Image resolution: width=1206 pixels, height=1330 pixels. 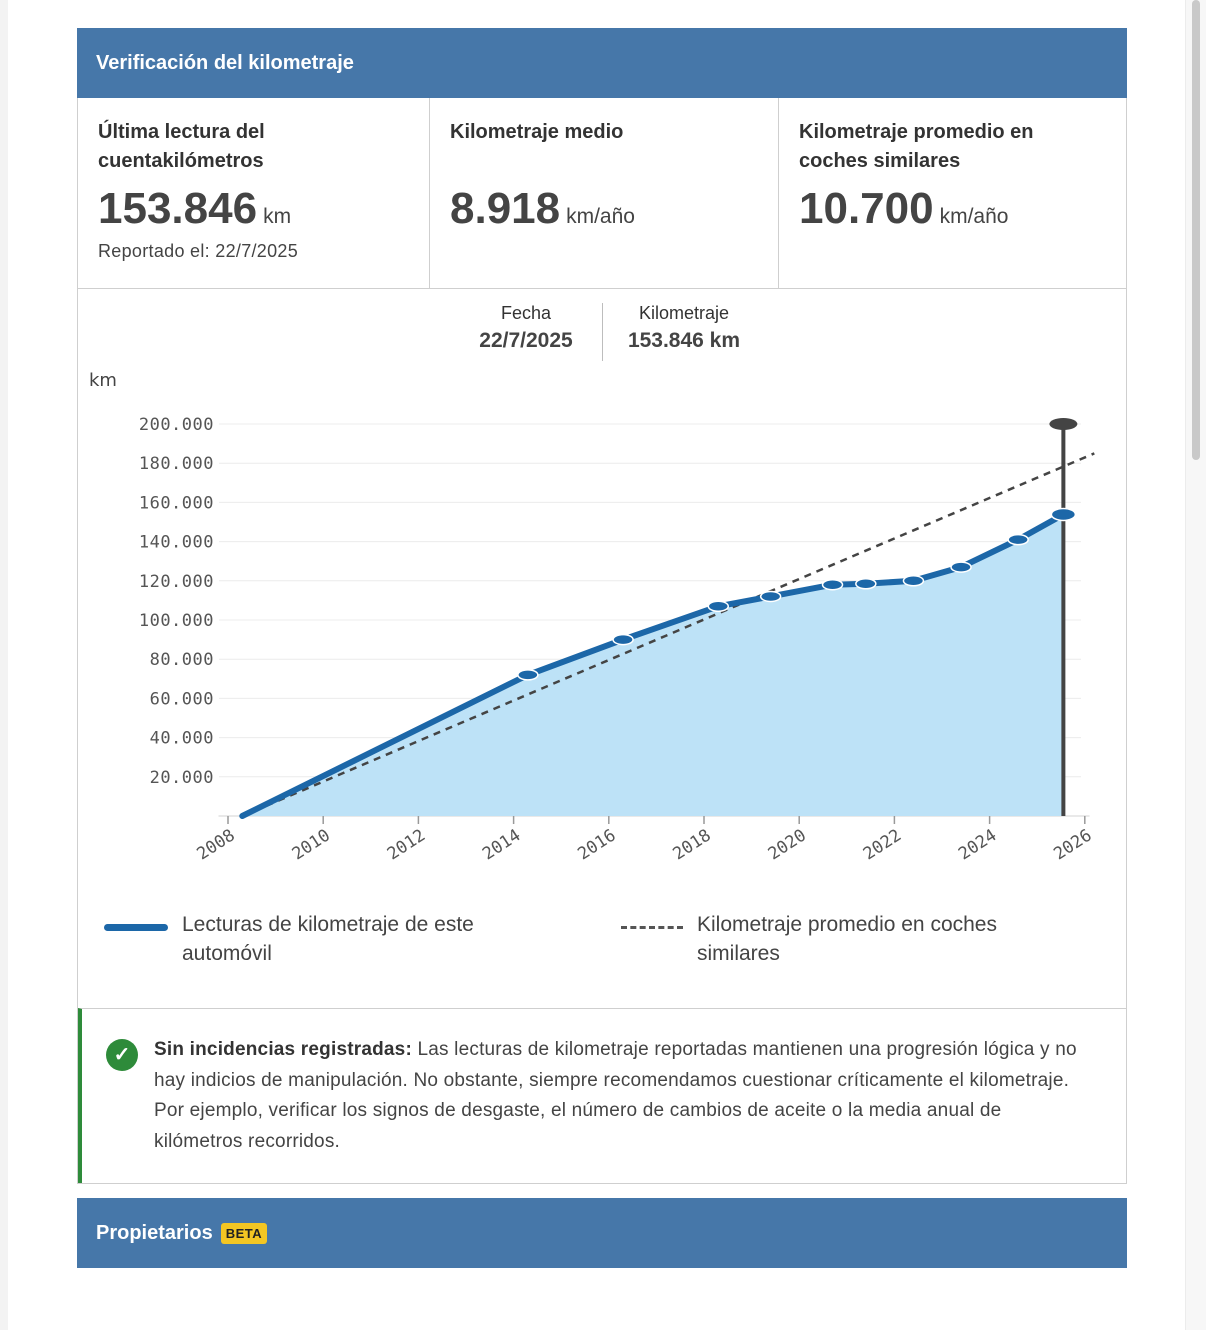 I want to click on y-tick-label: 100.000, so click(x=176, y=621).